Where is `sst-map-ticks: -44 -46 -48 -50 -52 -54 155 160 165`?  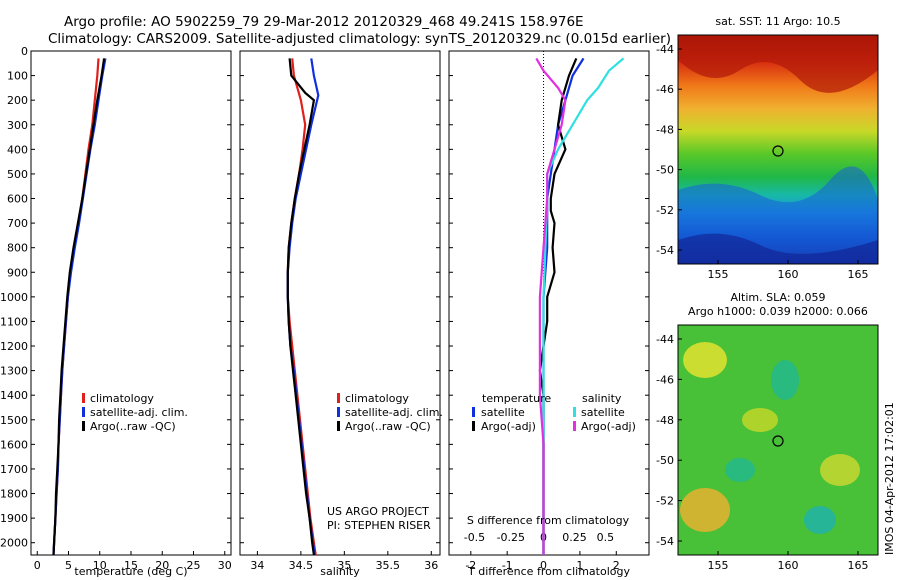 sst-map-ticks: -44 -46 -48 -50 -52 -54 155 160 165 is located at coordinates (762, 162).